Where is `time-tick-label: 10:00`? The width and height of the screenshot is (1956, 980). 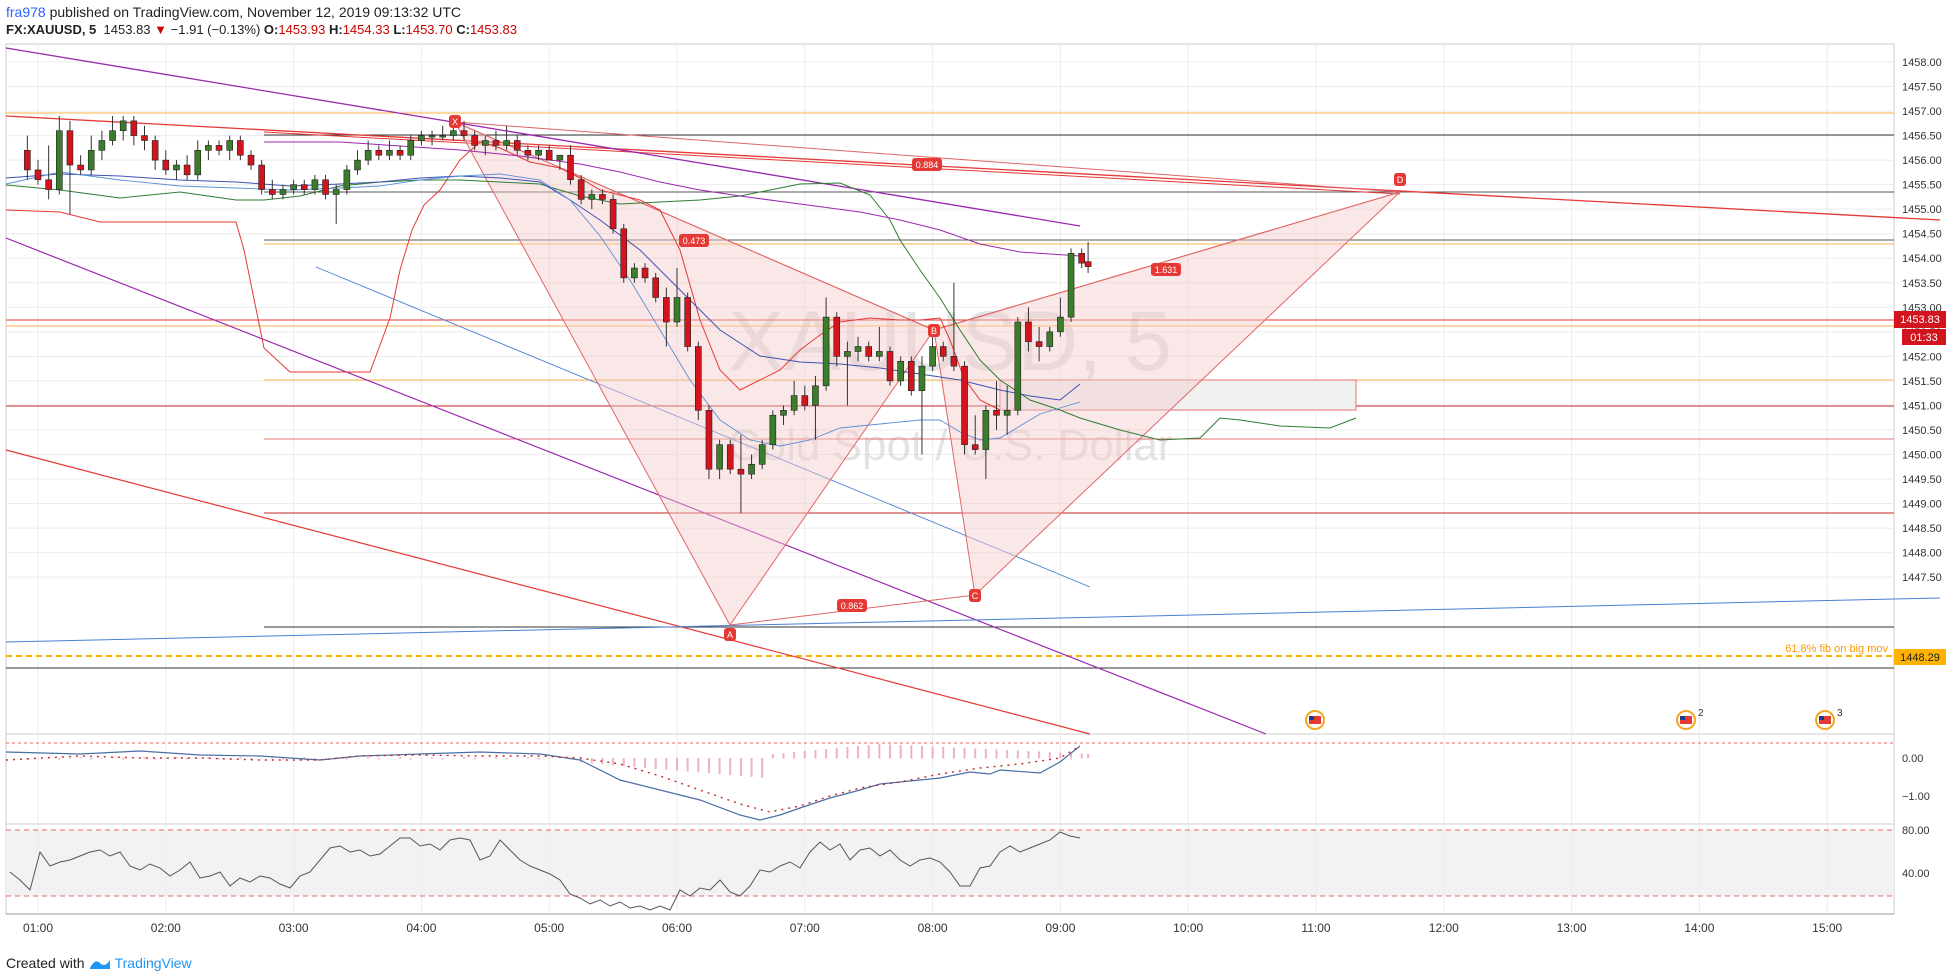 time-tick-label: 10:00 is located at coordinates (1188, 928).